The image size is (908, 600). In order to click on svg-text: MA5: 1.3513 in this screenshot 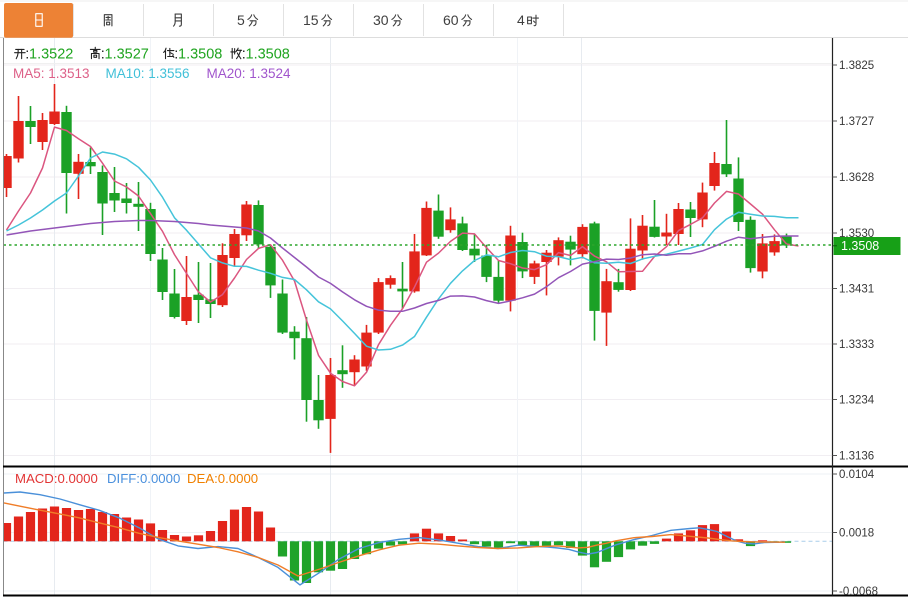, I will do `click(51, 73)`.